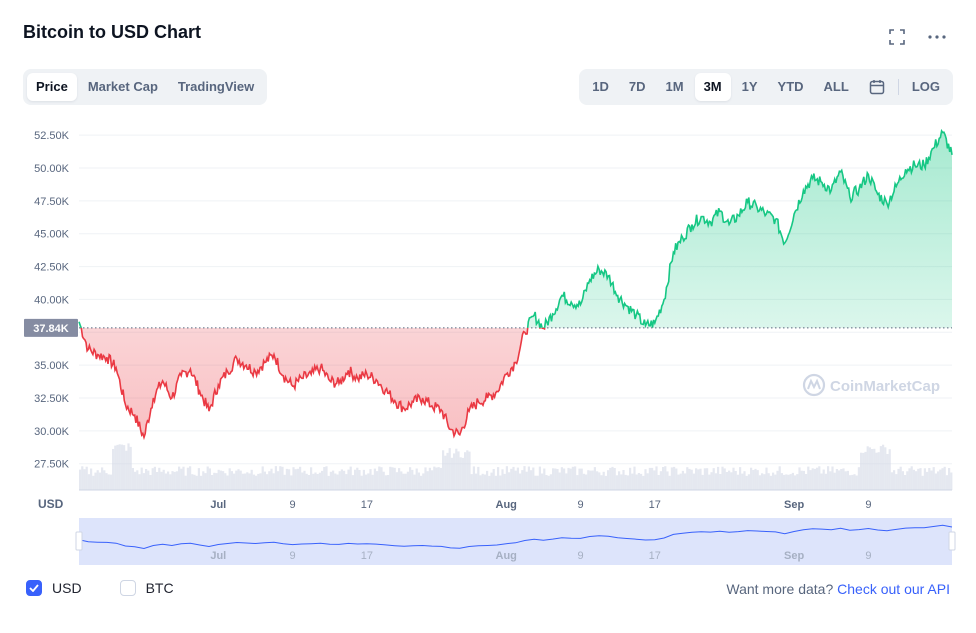 The height and width of the screenshot is (633, 976). I want to click on range-7d: 7D, so click(637, 86).